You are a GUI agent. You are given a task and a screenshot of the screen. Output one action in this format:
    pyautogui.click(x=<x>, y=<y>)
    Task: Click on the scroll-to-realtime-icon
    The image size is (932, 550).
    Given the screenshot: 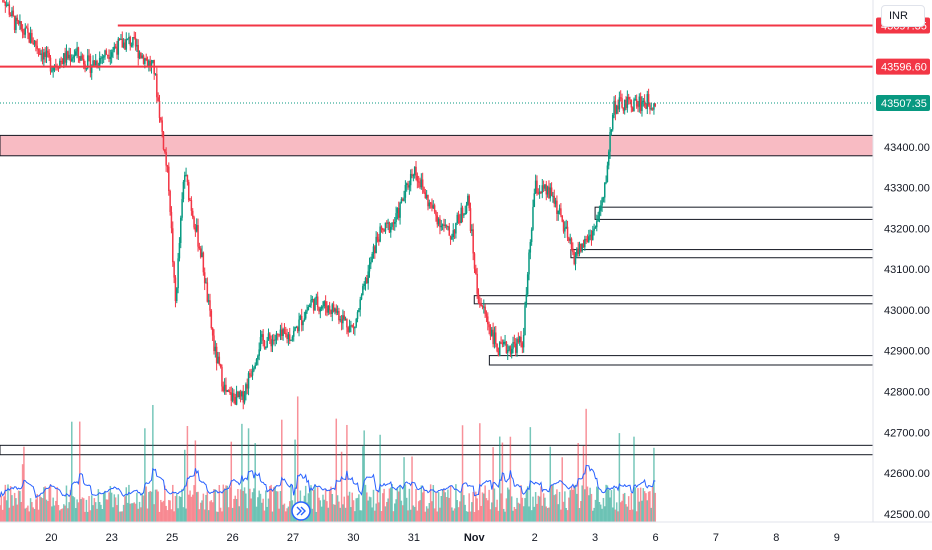 What is the action you would take?
    pyautogui.click(x=301, y=511)
    